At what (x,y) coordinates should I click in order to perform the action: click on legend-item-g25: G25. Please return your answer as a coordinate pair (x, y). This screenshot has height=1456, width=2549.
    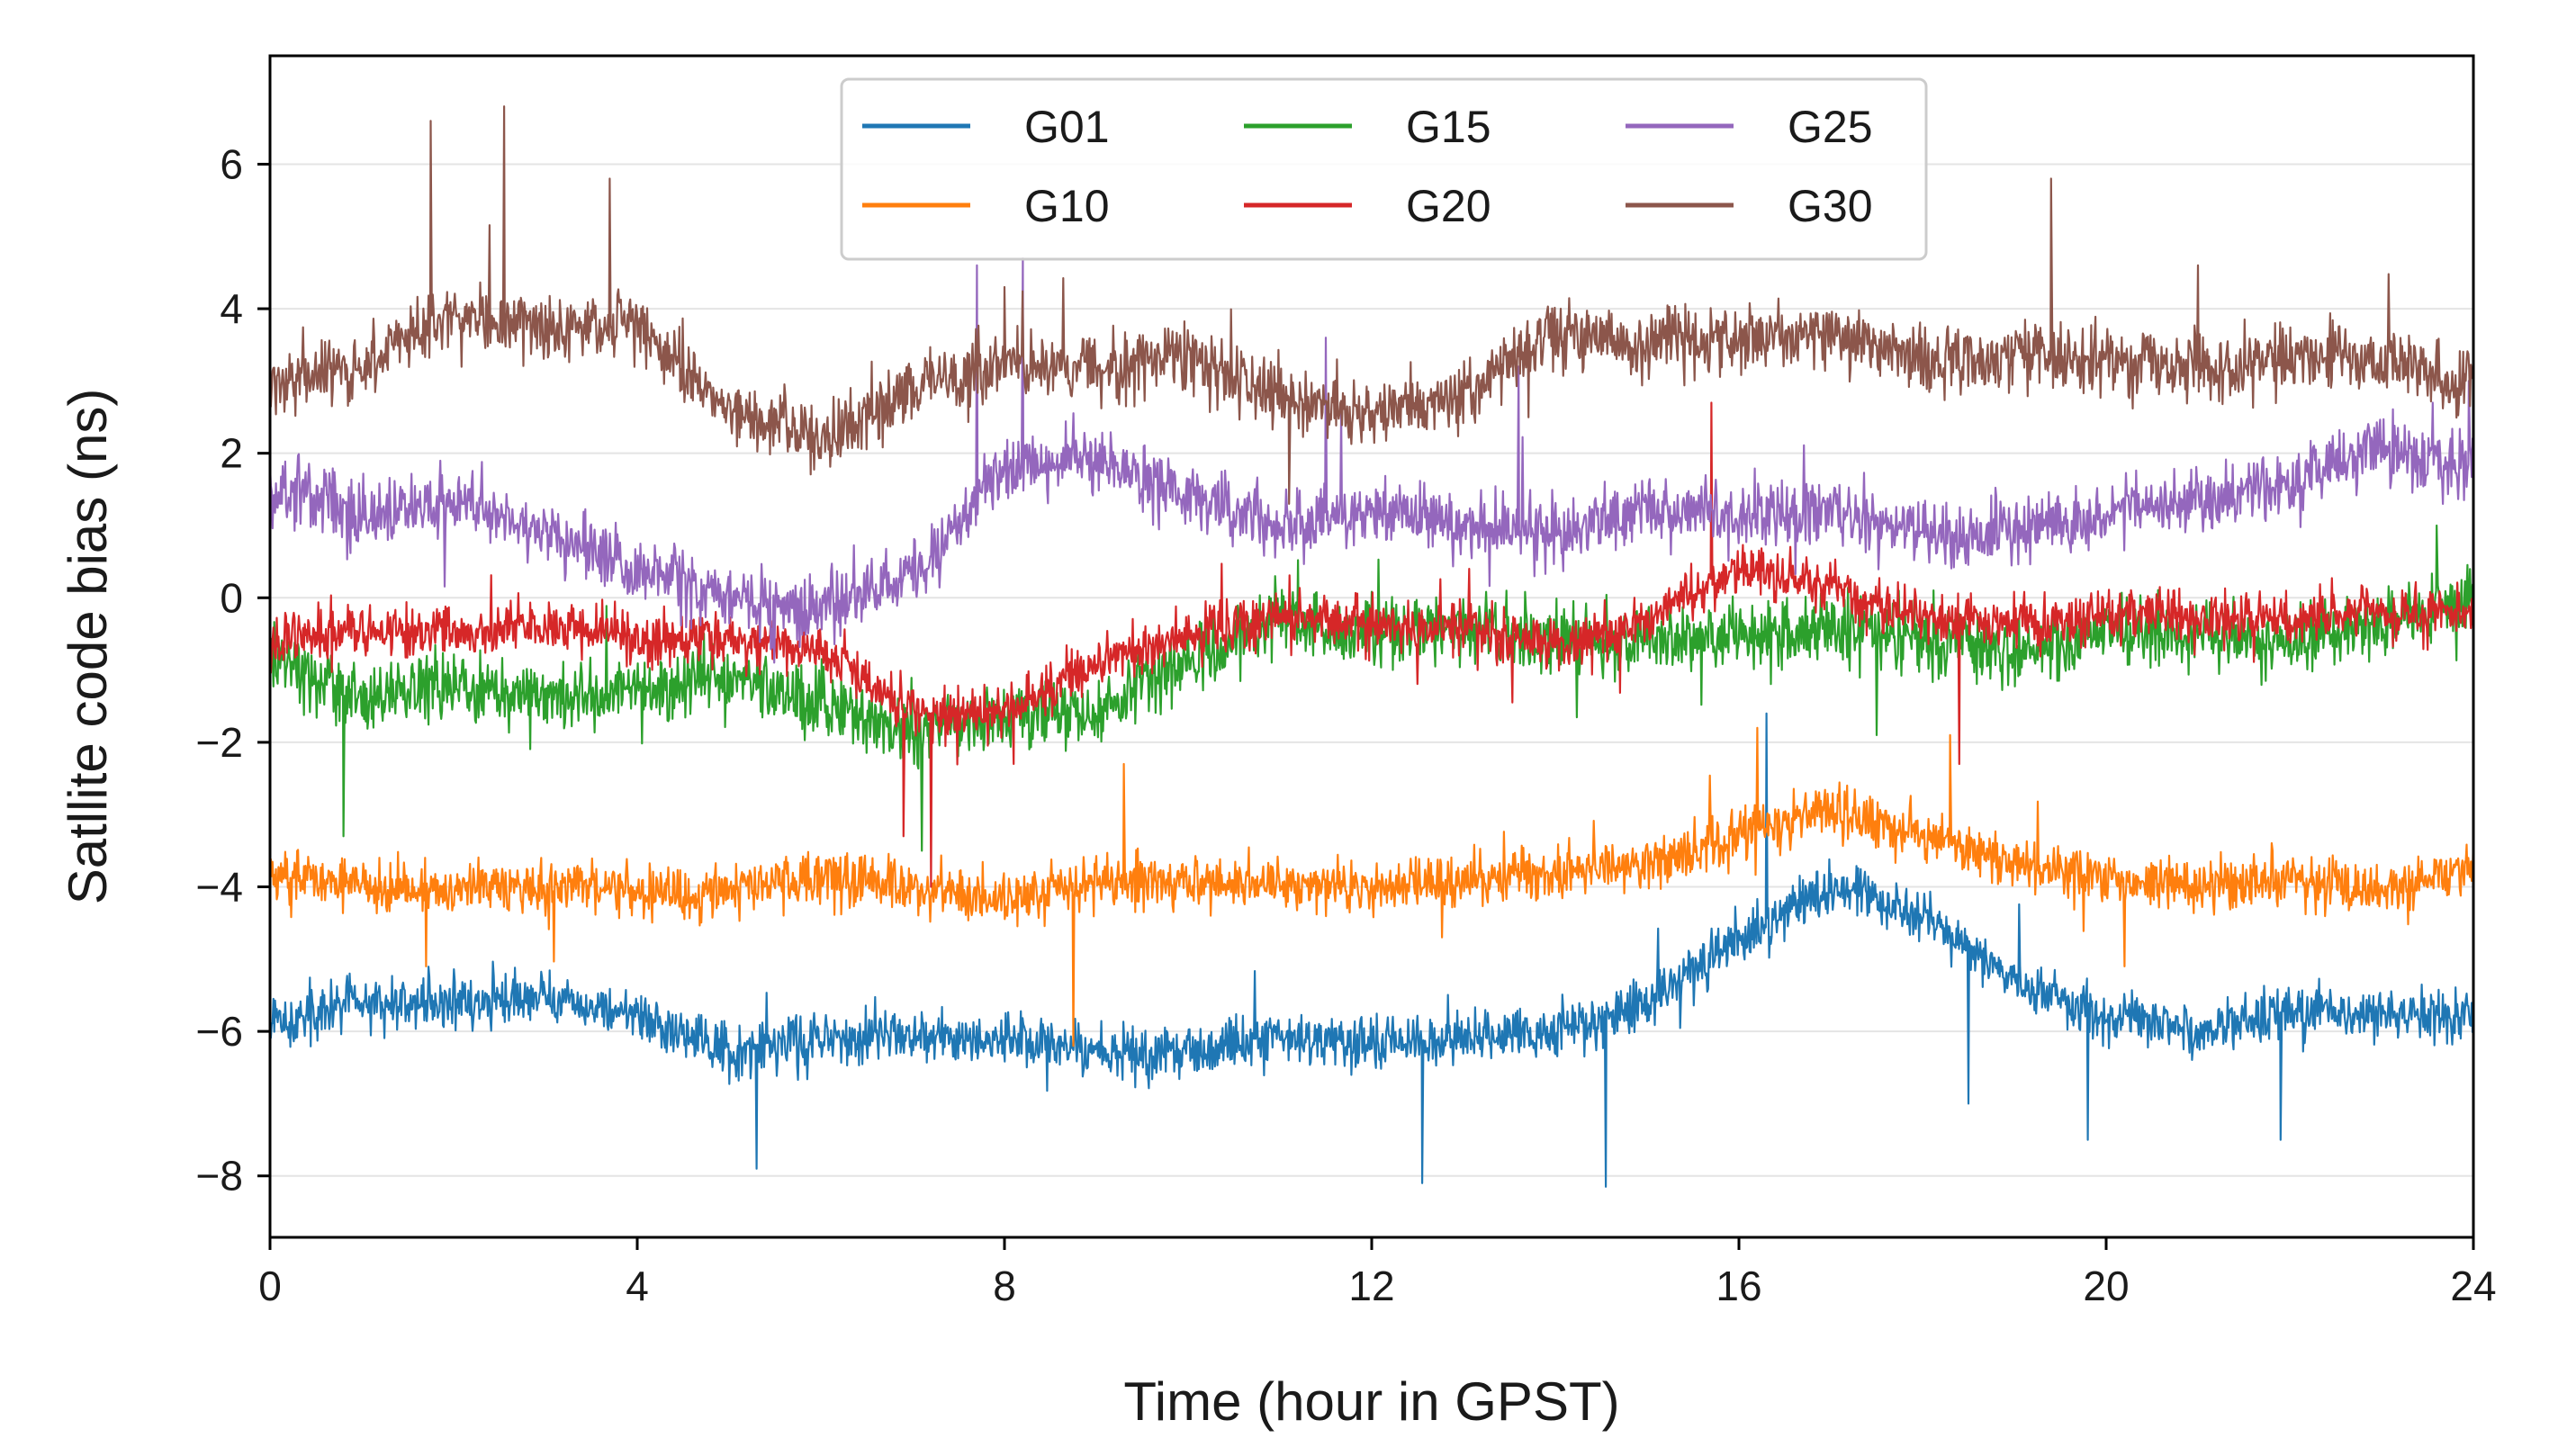
    Looking at the image, I should click on (1749, 127).